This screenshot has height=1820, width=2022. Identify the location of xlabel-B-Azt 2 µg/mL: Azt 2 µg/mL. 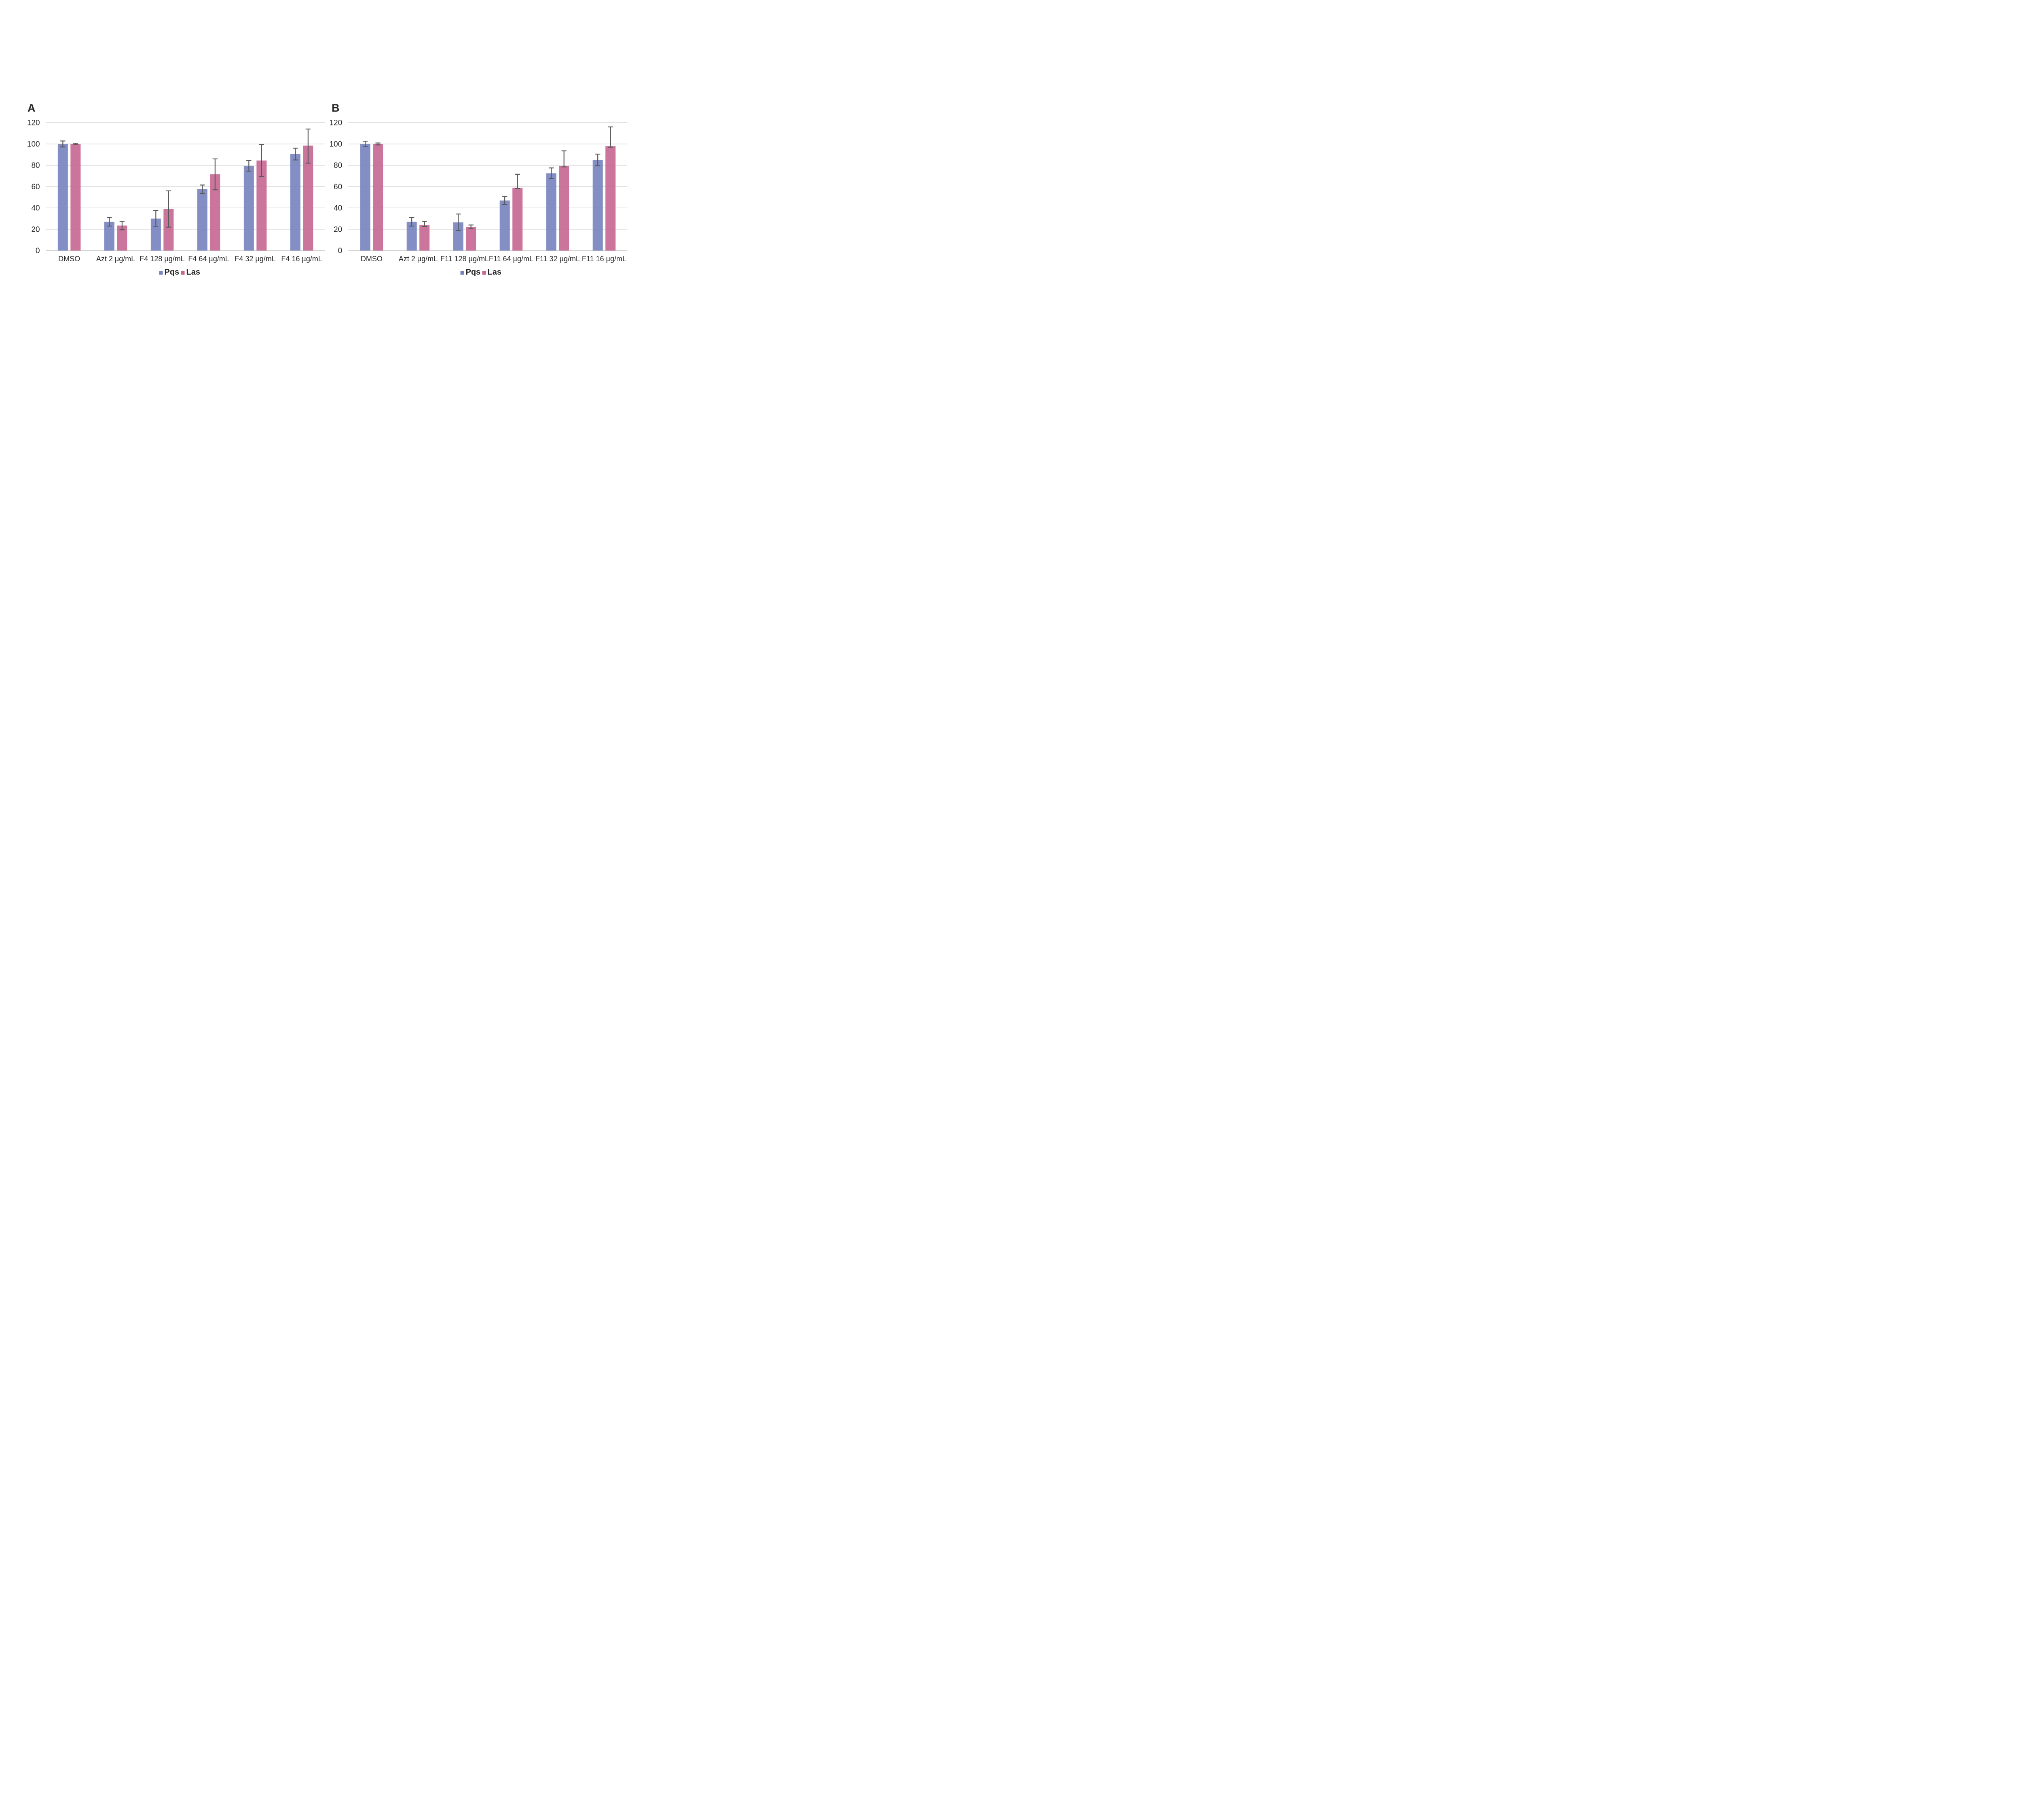
(418, 259).